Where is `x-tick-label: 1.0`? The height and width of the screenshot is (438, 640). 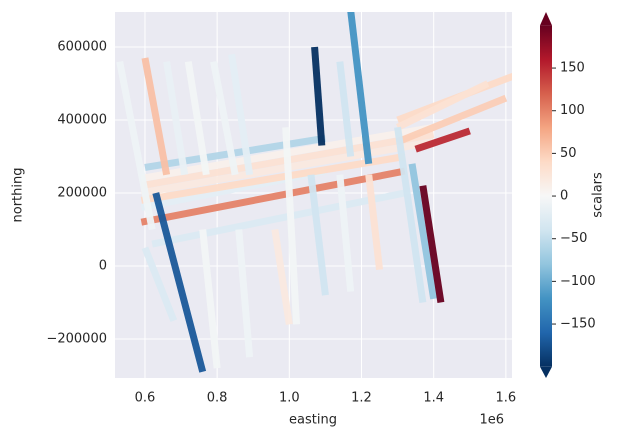 x-tick-label: 1.0 is located at coordinates (289, 398).